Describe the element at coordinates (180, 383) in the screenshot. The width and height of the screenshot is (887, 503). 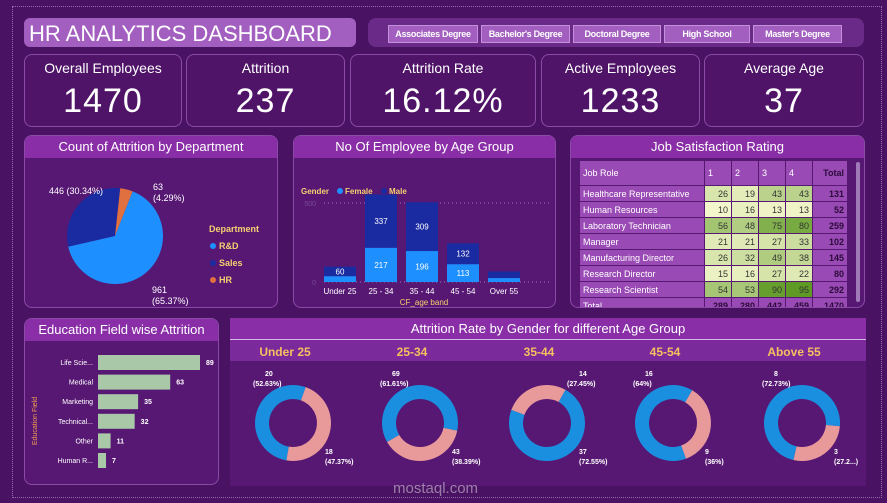
I see `value-label: 63` at that location.